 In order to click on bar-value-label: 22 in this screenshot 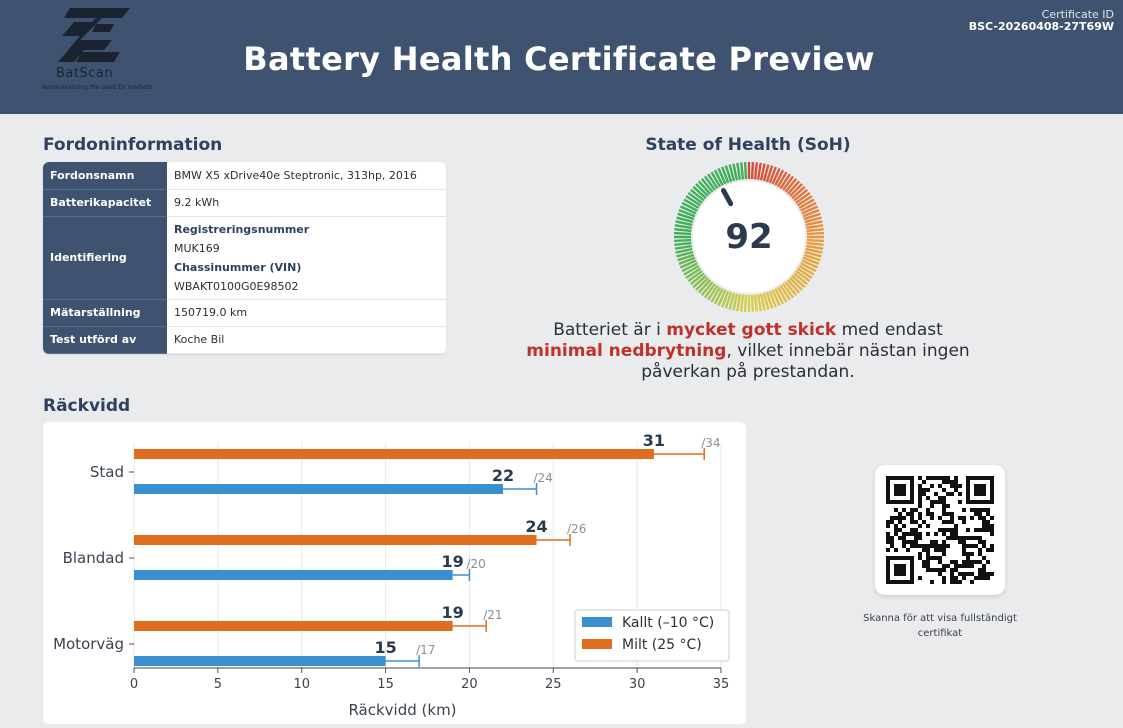, I will do `click(503, 475)`.